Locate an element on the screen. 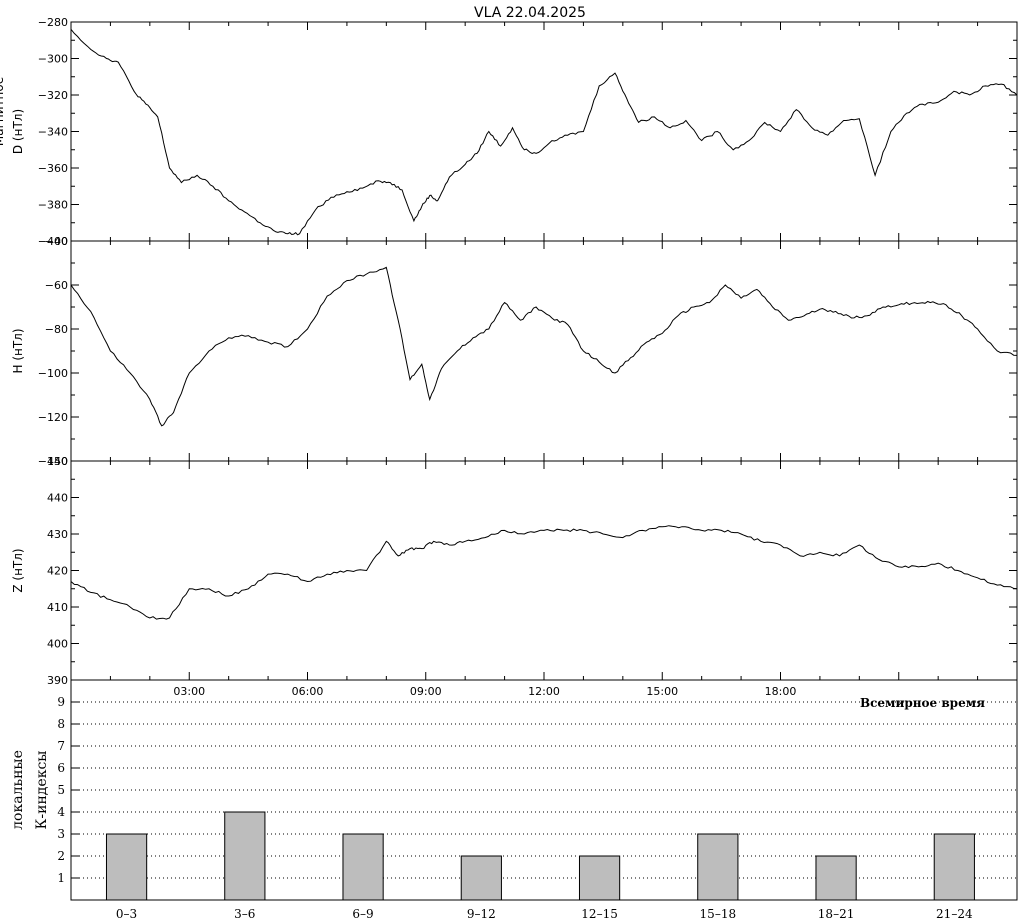  k-bar-18–21 is located at coordinates (836, 878).